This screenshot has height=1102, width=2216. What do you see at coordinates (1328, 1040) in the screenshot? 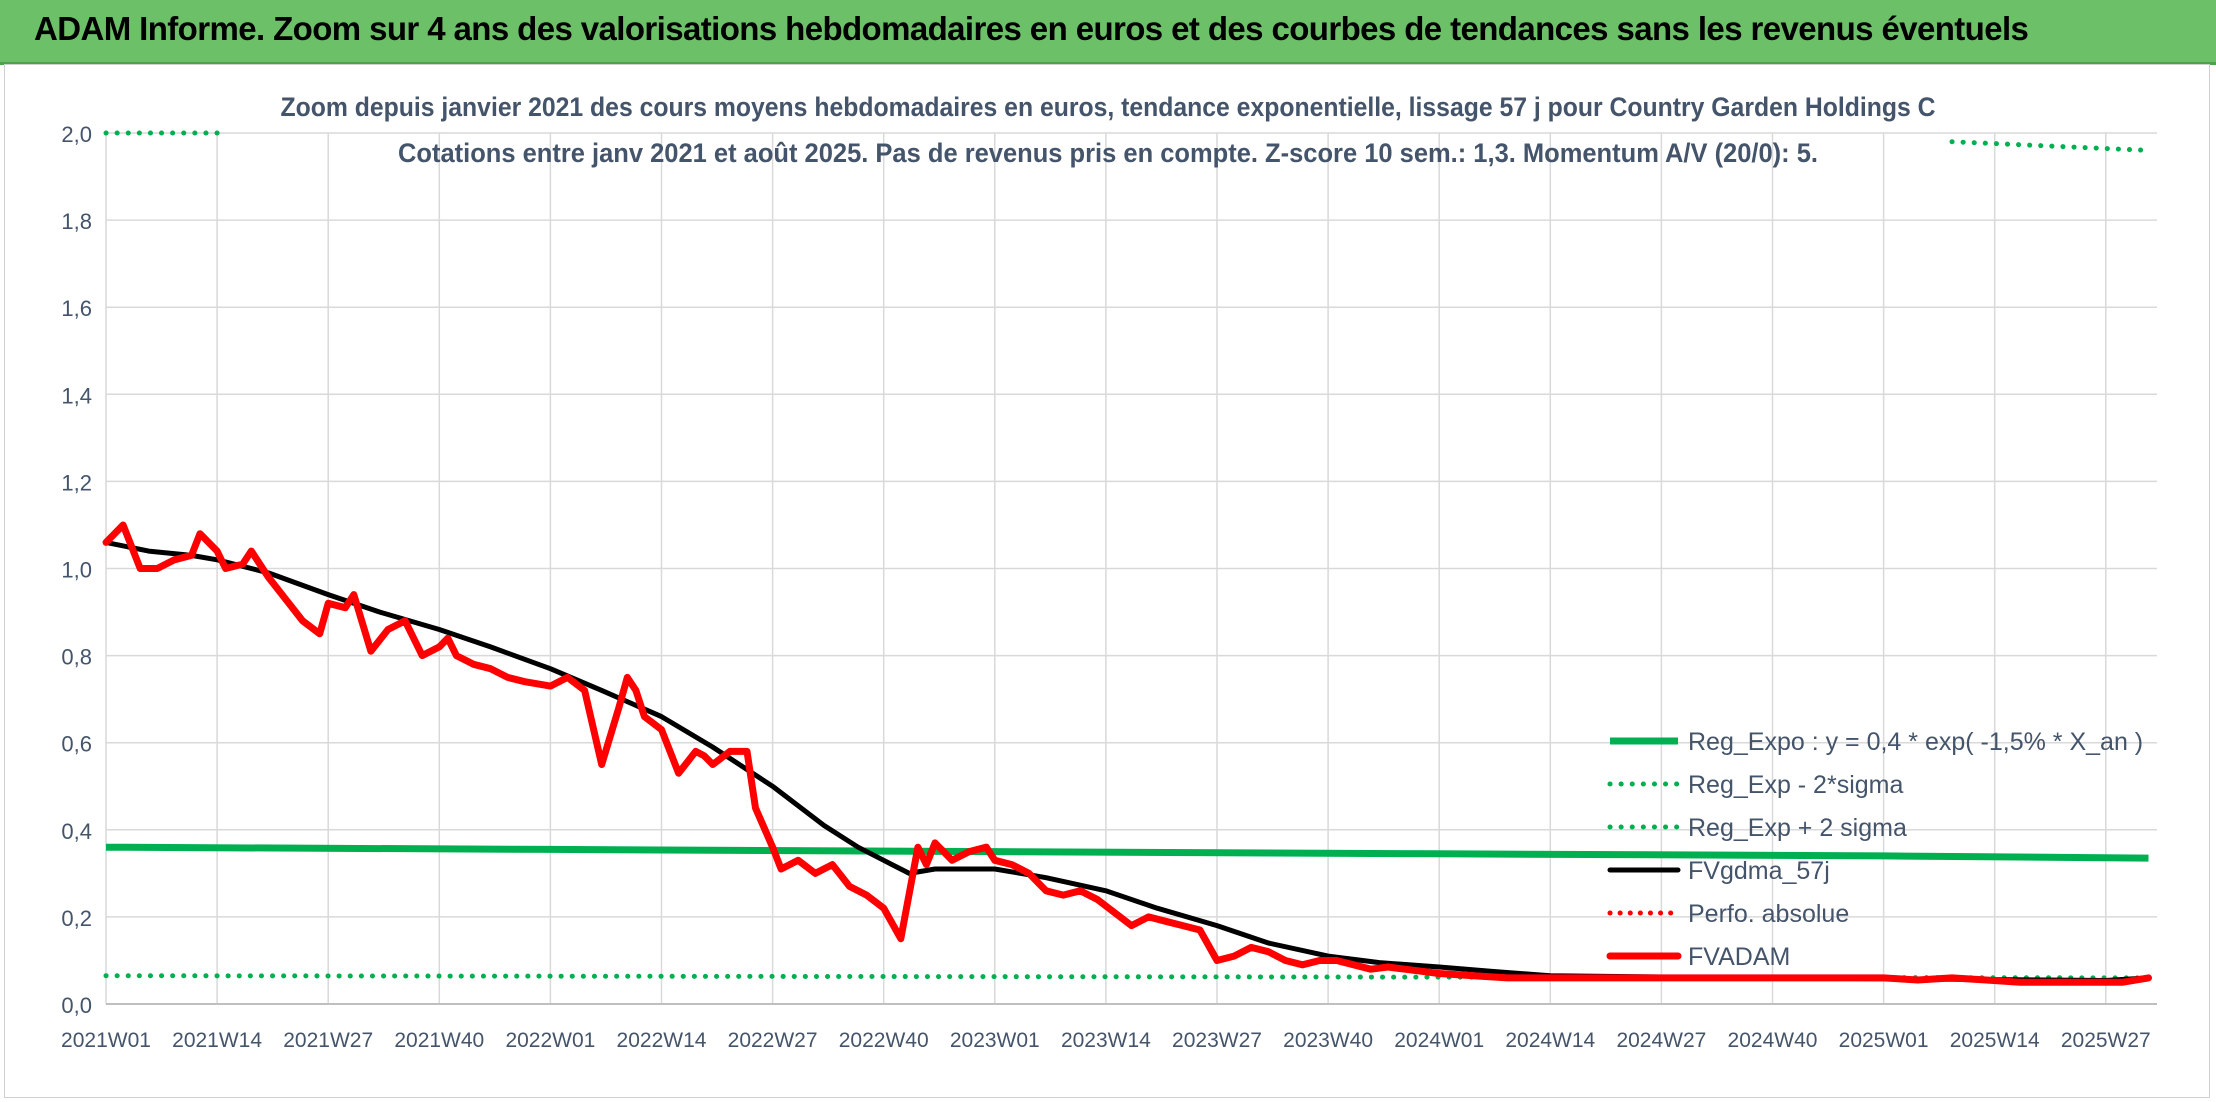
I see `x-tick-label: 2023W40` at bounding box center [1328, 1040].